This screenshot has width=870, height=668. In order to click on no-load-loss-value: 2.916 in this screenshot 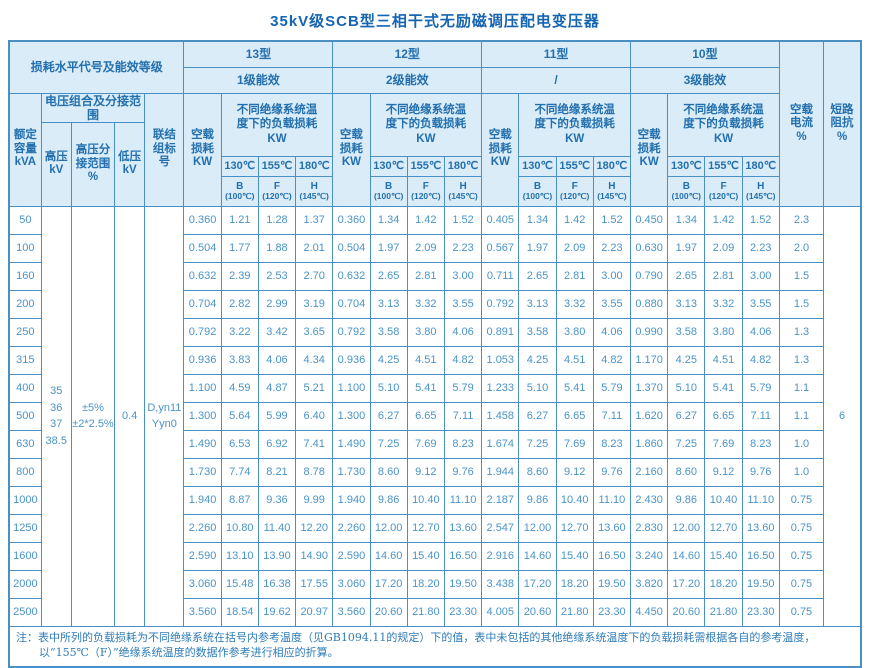, I will do `click(500, 556)`.